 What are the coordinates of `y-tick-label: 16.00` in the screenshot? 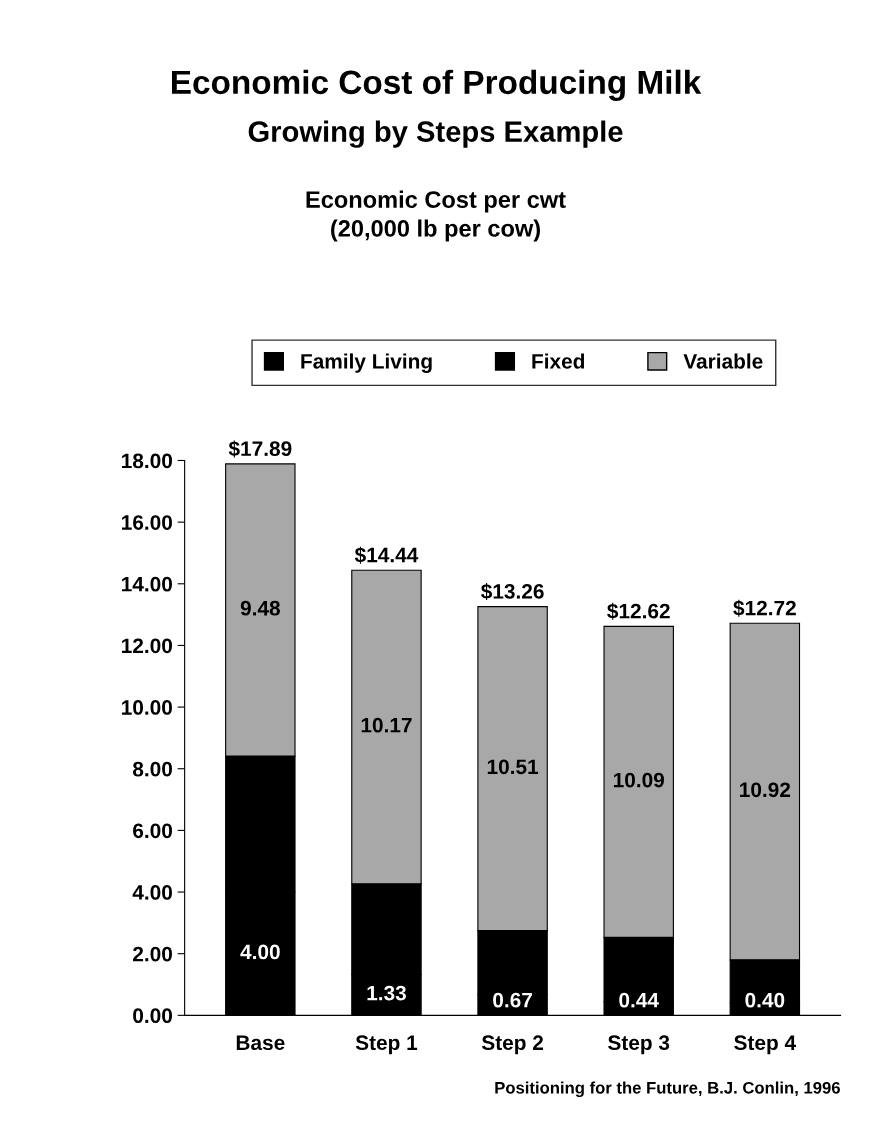 It's located at (147, 522).